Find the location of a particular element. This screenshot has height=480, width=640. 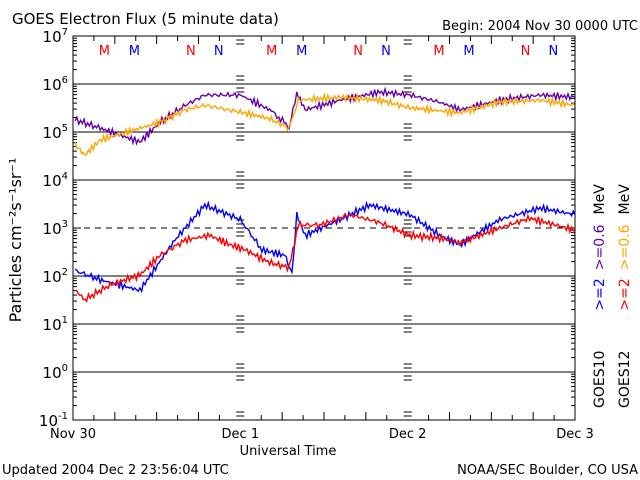

y-tick-label: 10³ is located at coordinates (55, 228).